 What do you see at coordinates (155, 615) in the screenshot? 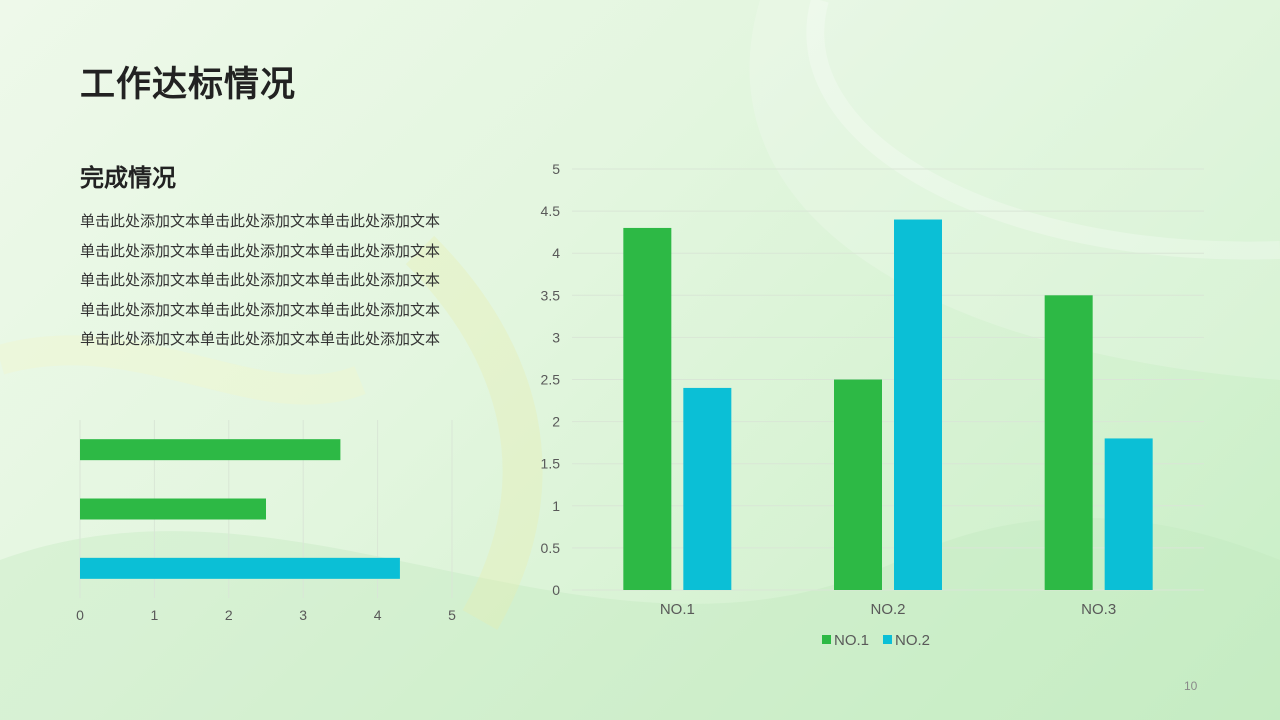
I see `x-tick-label: 1` at bounding box center [155, 615].